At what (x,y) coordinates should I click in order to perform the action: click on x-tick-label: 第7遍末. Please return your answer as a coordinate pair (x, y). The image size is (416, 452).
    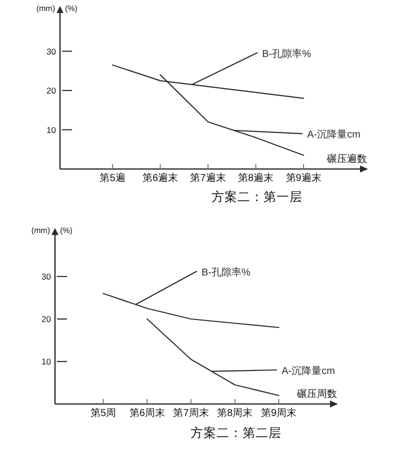
    Looking at the image, I should click on (208, 178).